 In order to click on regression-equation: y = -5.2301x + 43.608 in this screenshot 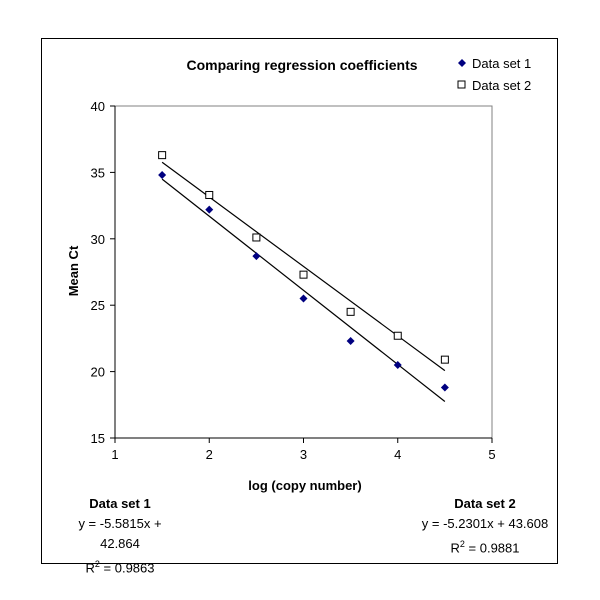, I will do `click(485, 523)`.